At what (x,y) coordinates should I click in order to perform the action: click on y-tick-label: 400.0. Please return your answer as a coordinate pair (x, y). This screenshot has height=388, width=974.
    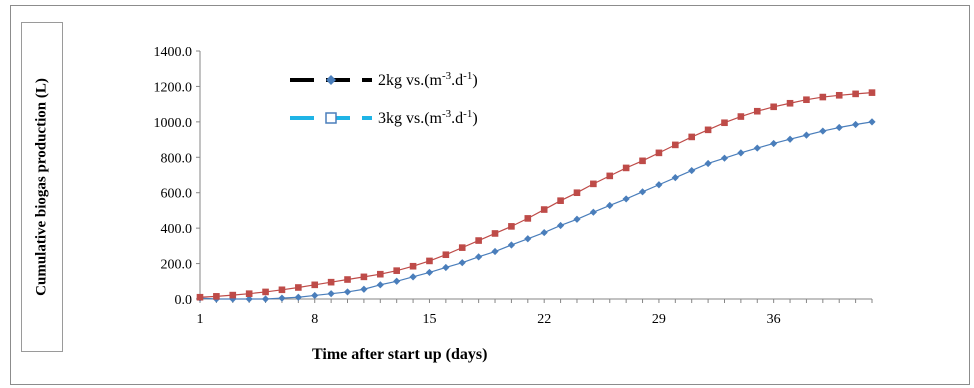
    Looking at the image, I should click on (177, 229).